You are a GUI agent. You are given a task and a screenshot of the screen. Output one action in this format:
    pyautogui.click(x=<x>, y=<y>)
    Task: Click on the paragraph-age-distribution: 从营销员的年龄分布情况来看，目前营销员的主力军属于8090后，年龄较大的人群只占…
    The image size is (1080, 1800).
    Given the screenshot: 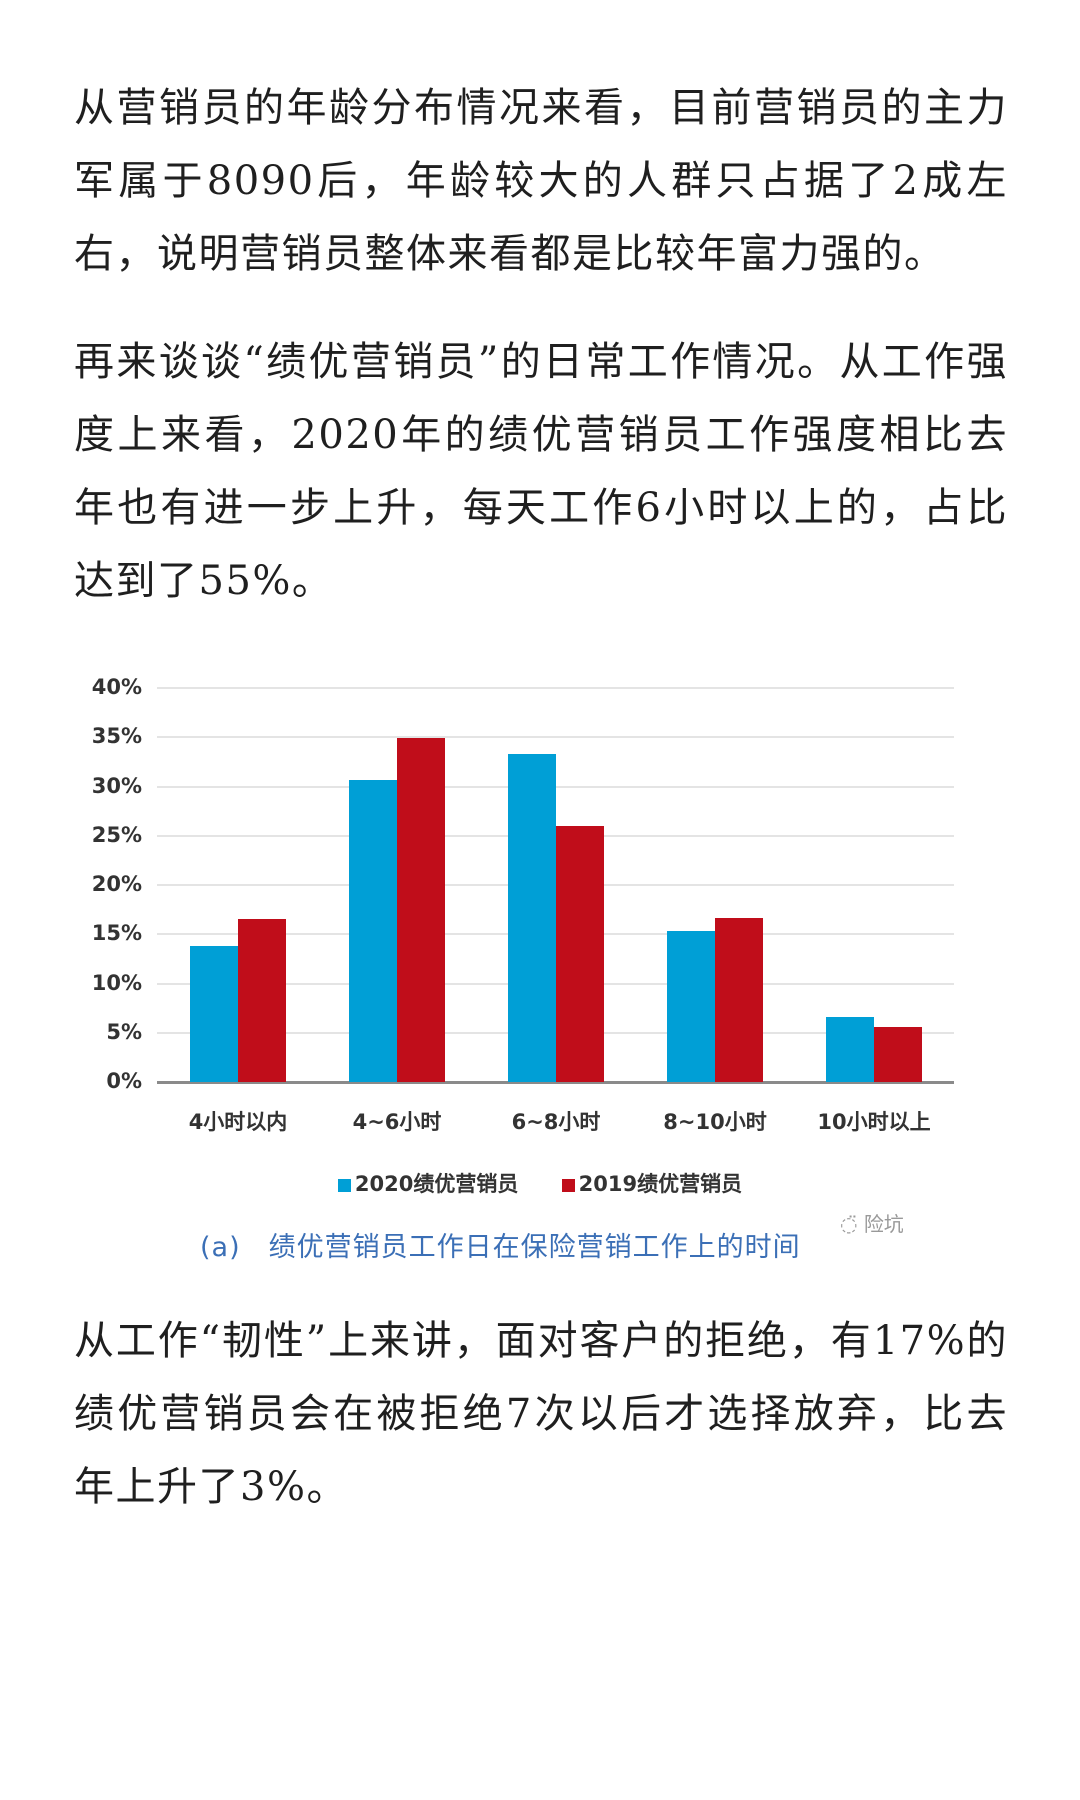 What is the action you would take?
    pyautogui.click(x=541, y=181)
    